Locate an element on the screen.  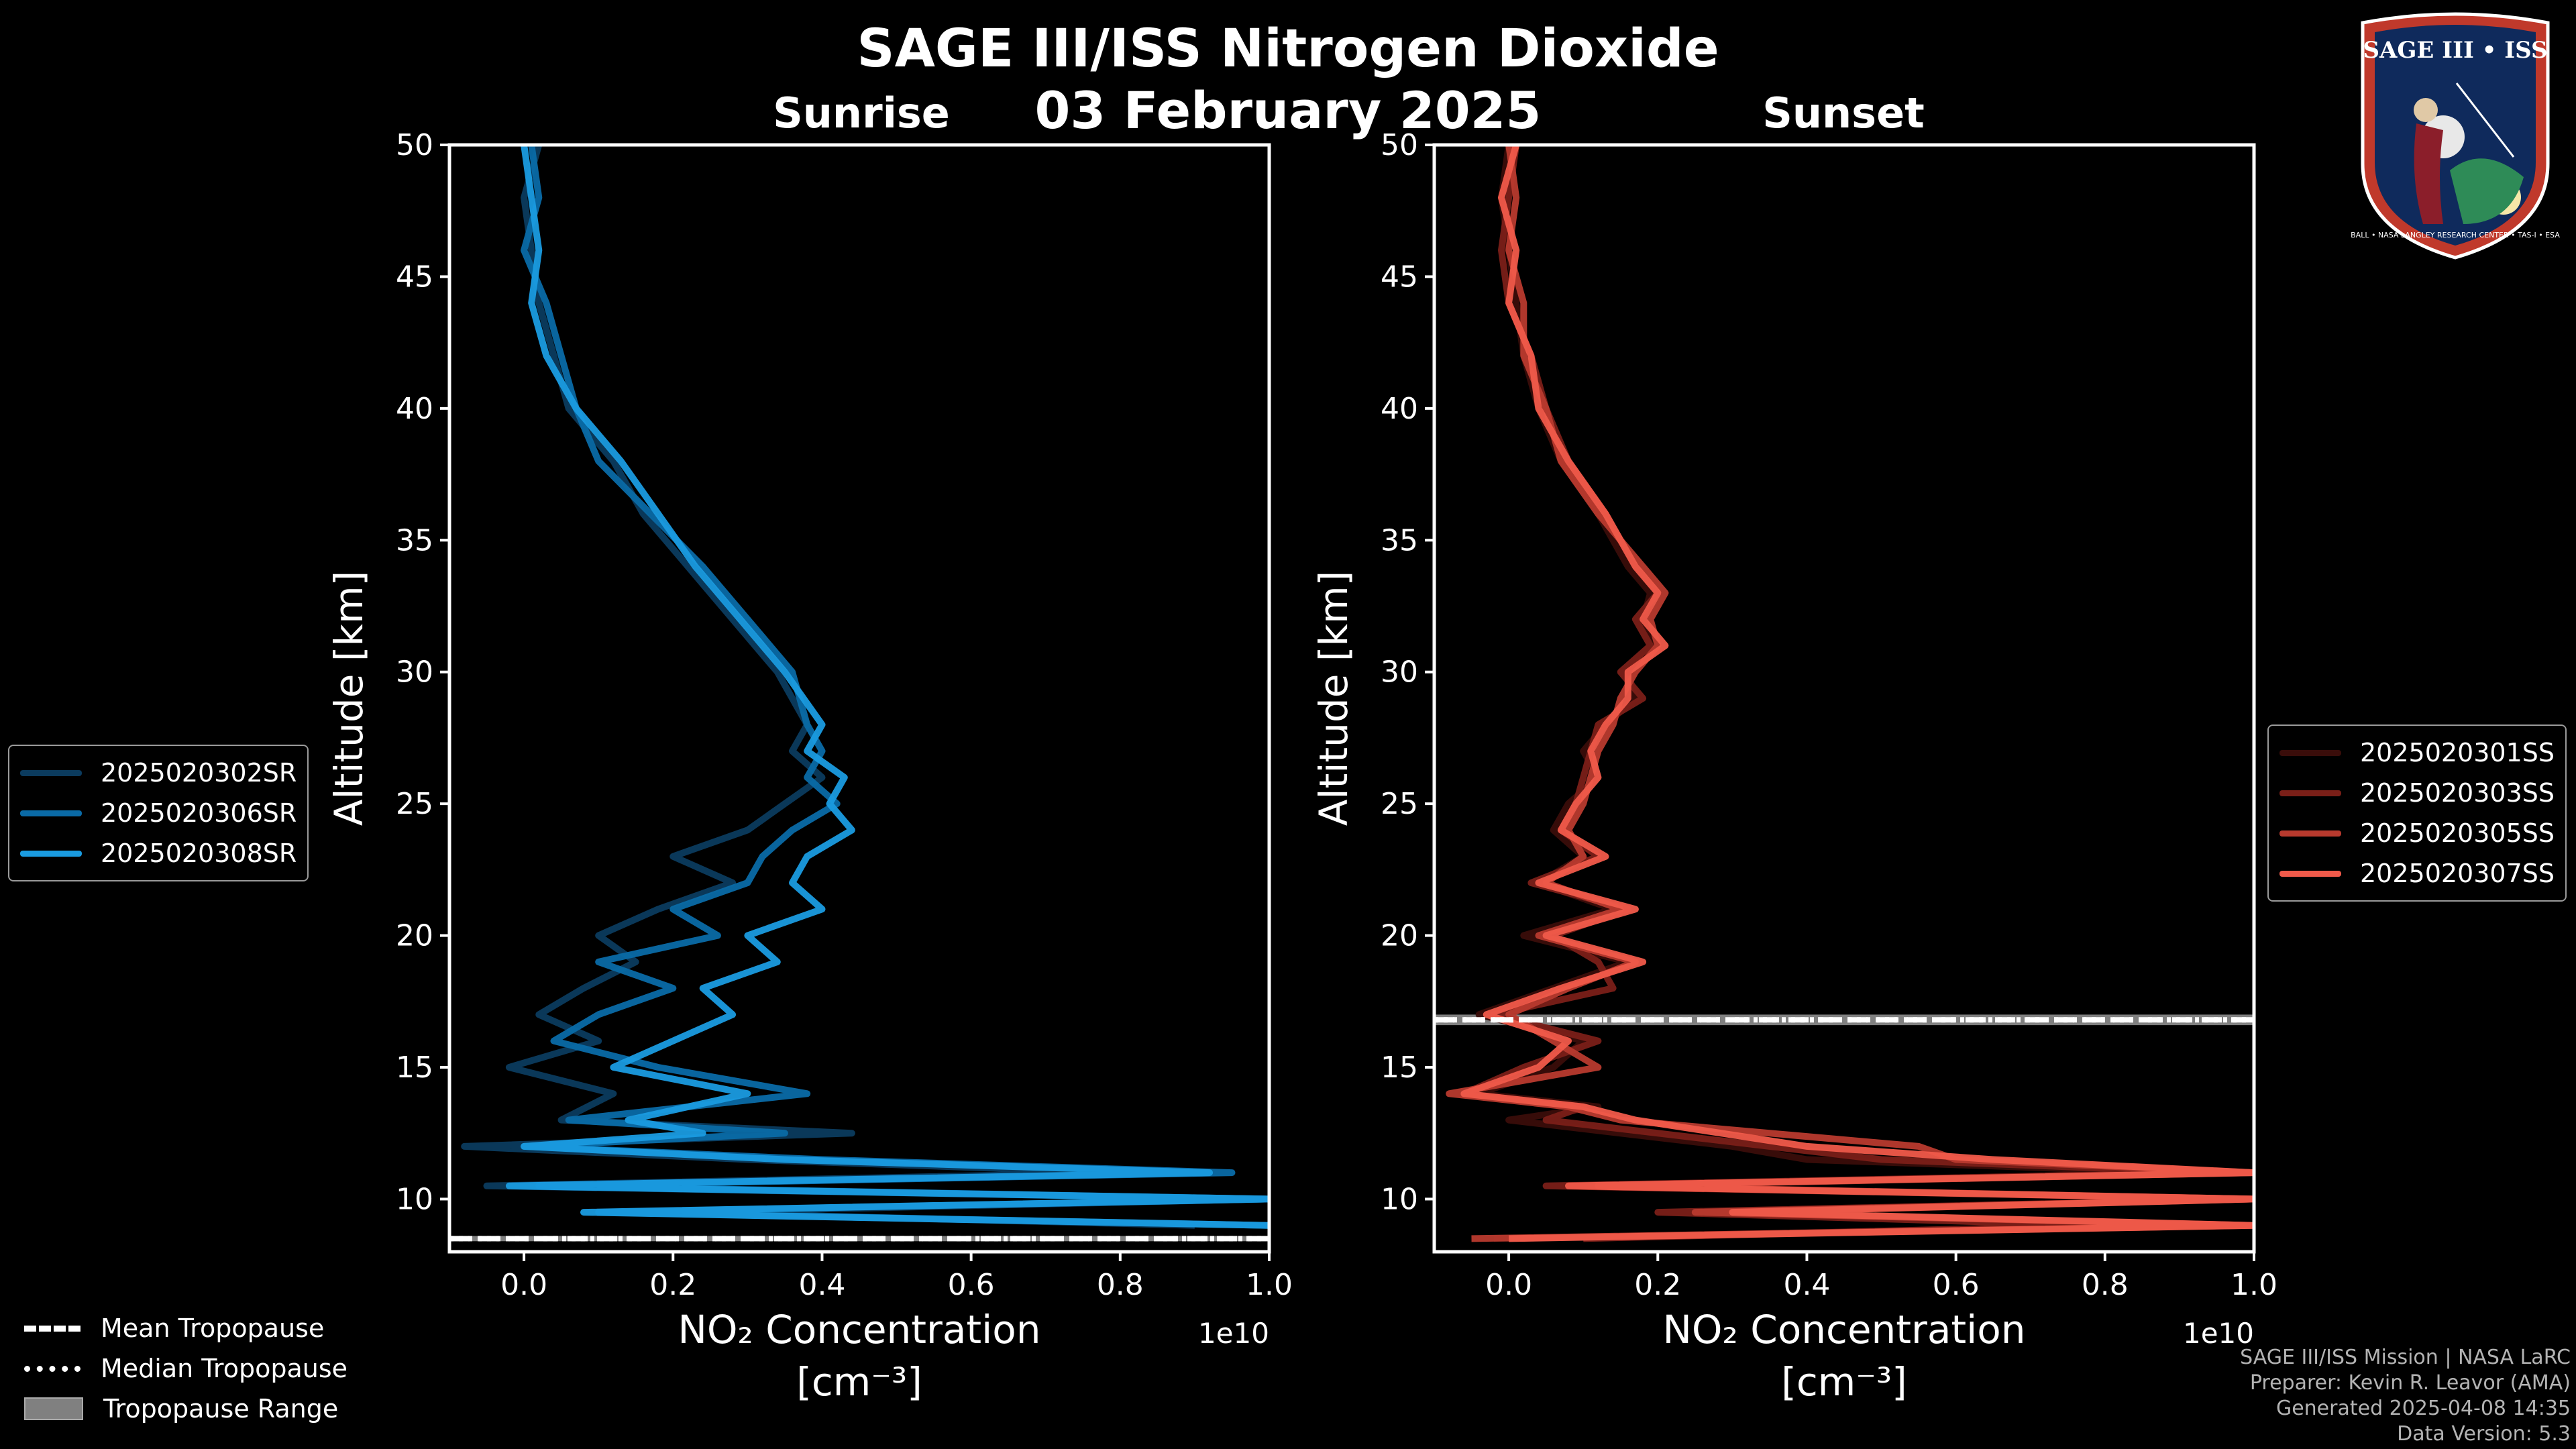
legend-item: 2025020308SR is located at coordinates (158, 853).